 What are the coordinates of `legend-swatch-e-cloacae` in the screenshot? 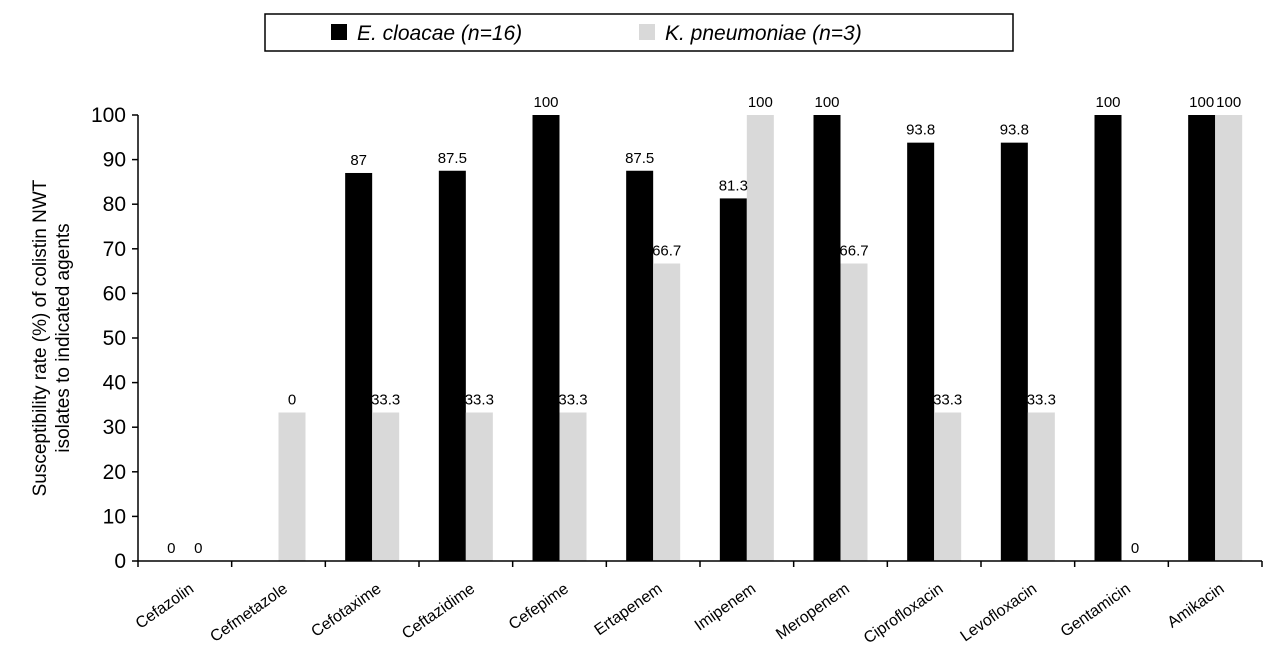 It's located at (339, 32).